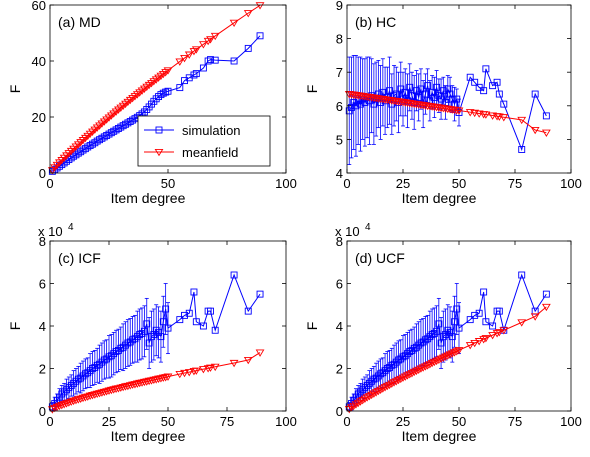 The height and width of the screenshot is (457, 590). Describe the element at coordinates (192, 130) in the screenshot. I see `legend-entry-simulation: simulation` at that location.